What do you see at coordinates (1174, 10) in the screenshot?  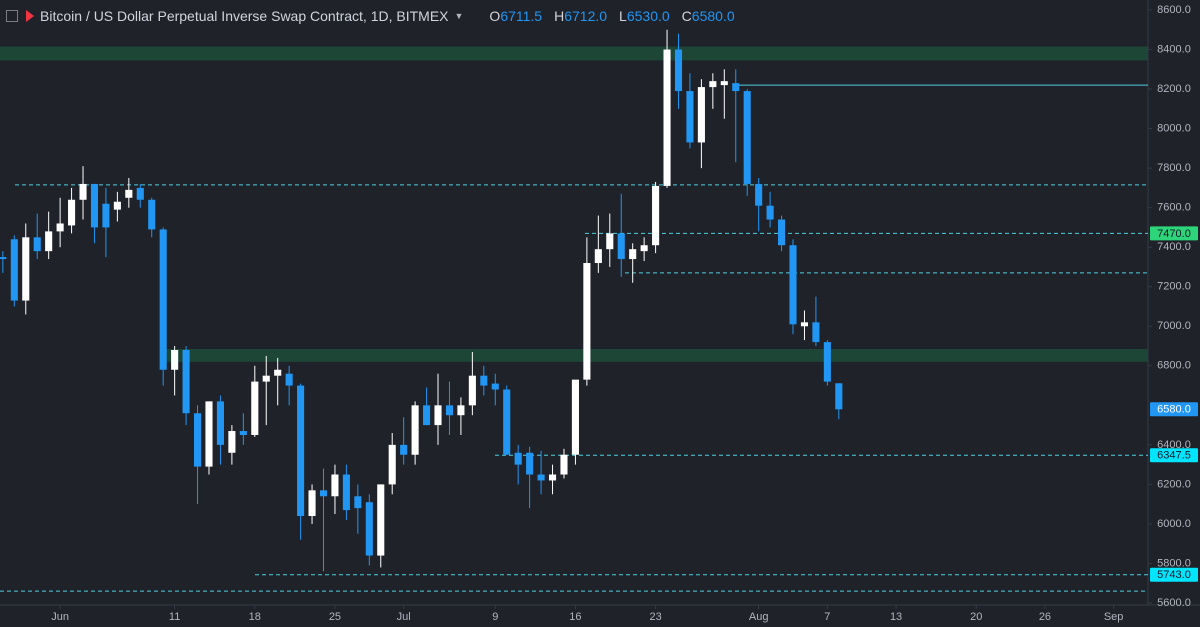 I see `y-tick-label: 8600.0` at bounding box center [1174, 10].